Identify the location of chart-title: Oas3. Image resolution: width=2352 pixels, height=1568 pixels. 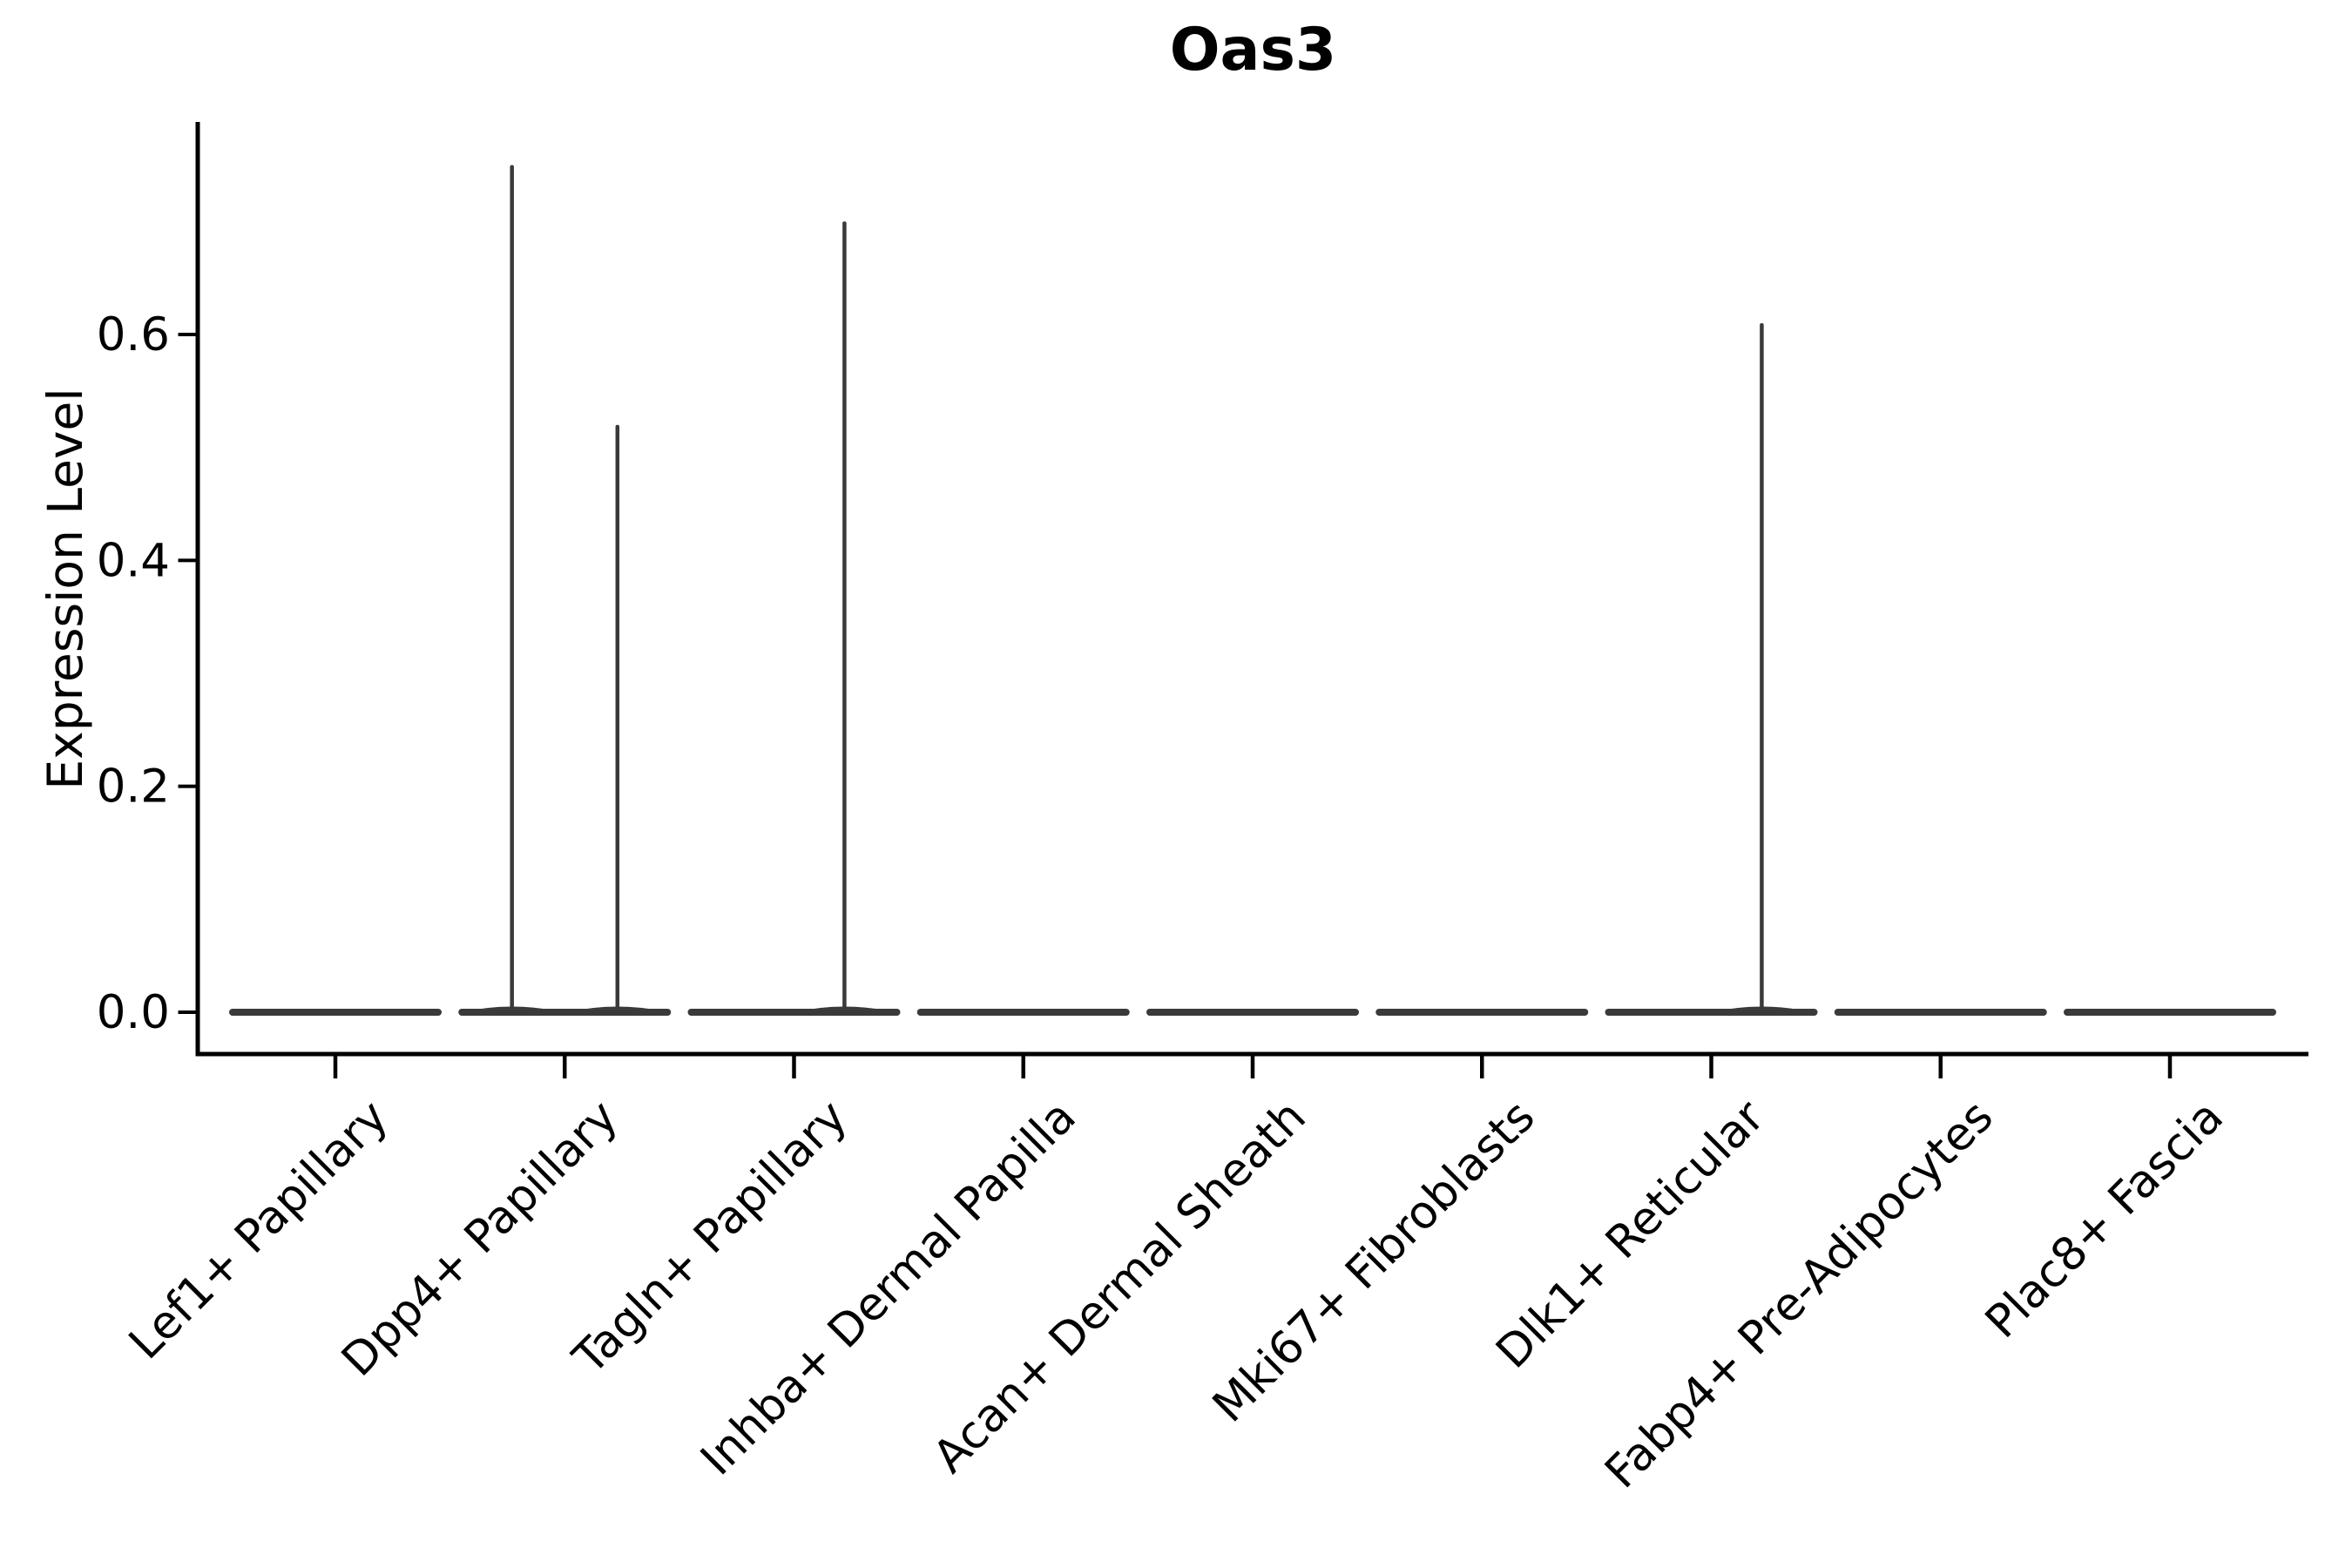
(1253, 50).